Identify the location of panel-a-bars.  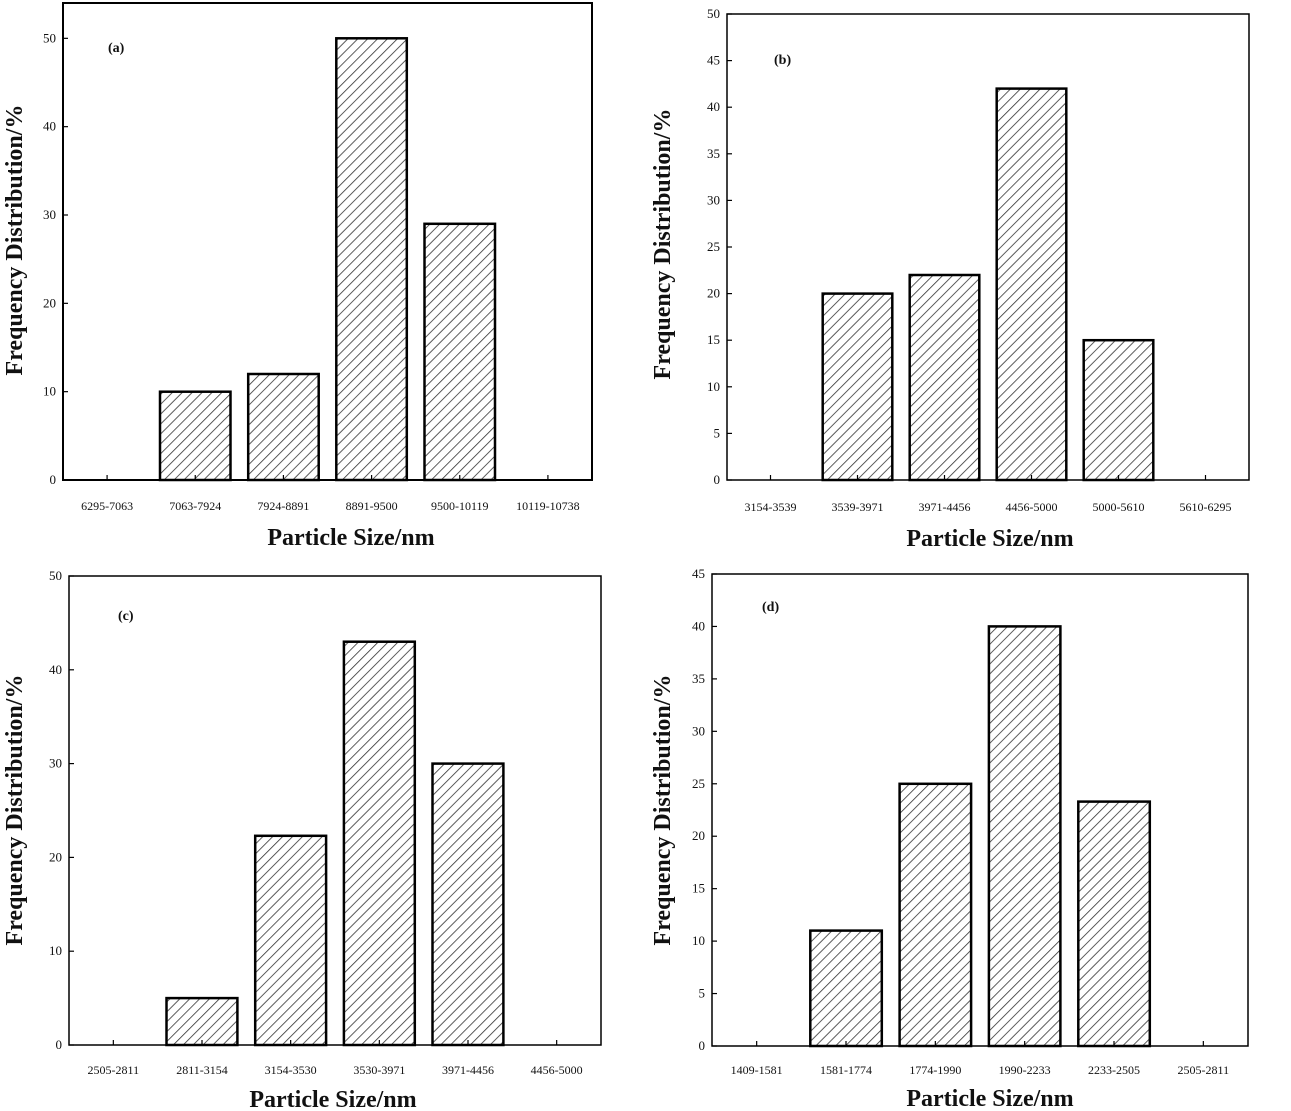
(327, 259).